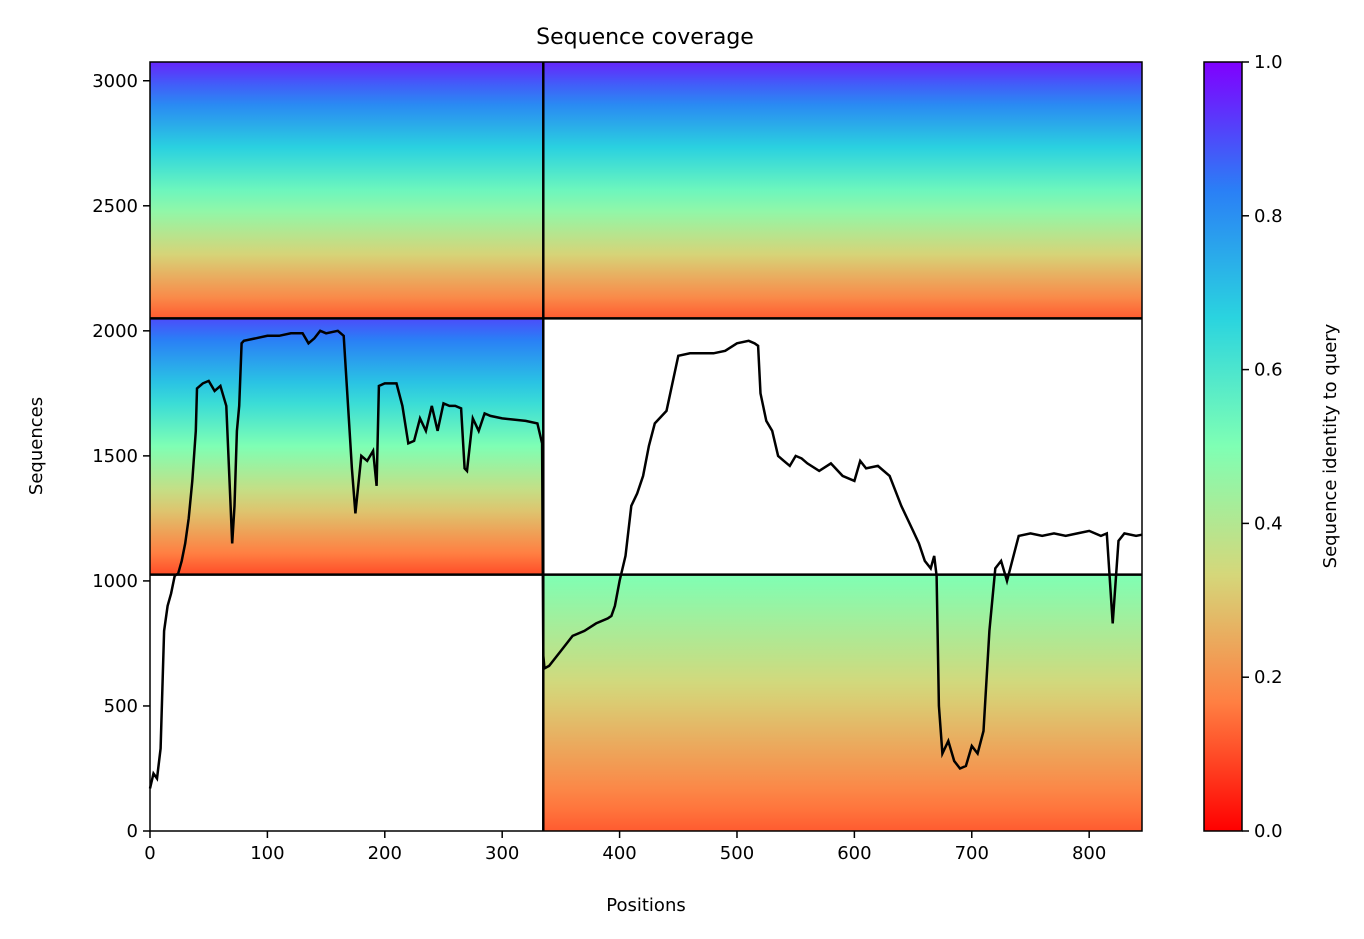  I want to click on chart-title: Sequence coverage, so click(645, 37).